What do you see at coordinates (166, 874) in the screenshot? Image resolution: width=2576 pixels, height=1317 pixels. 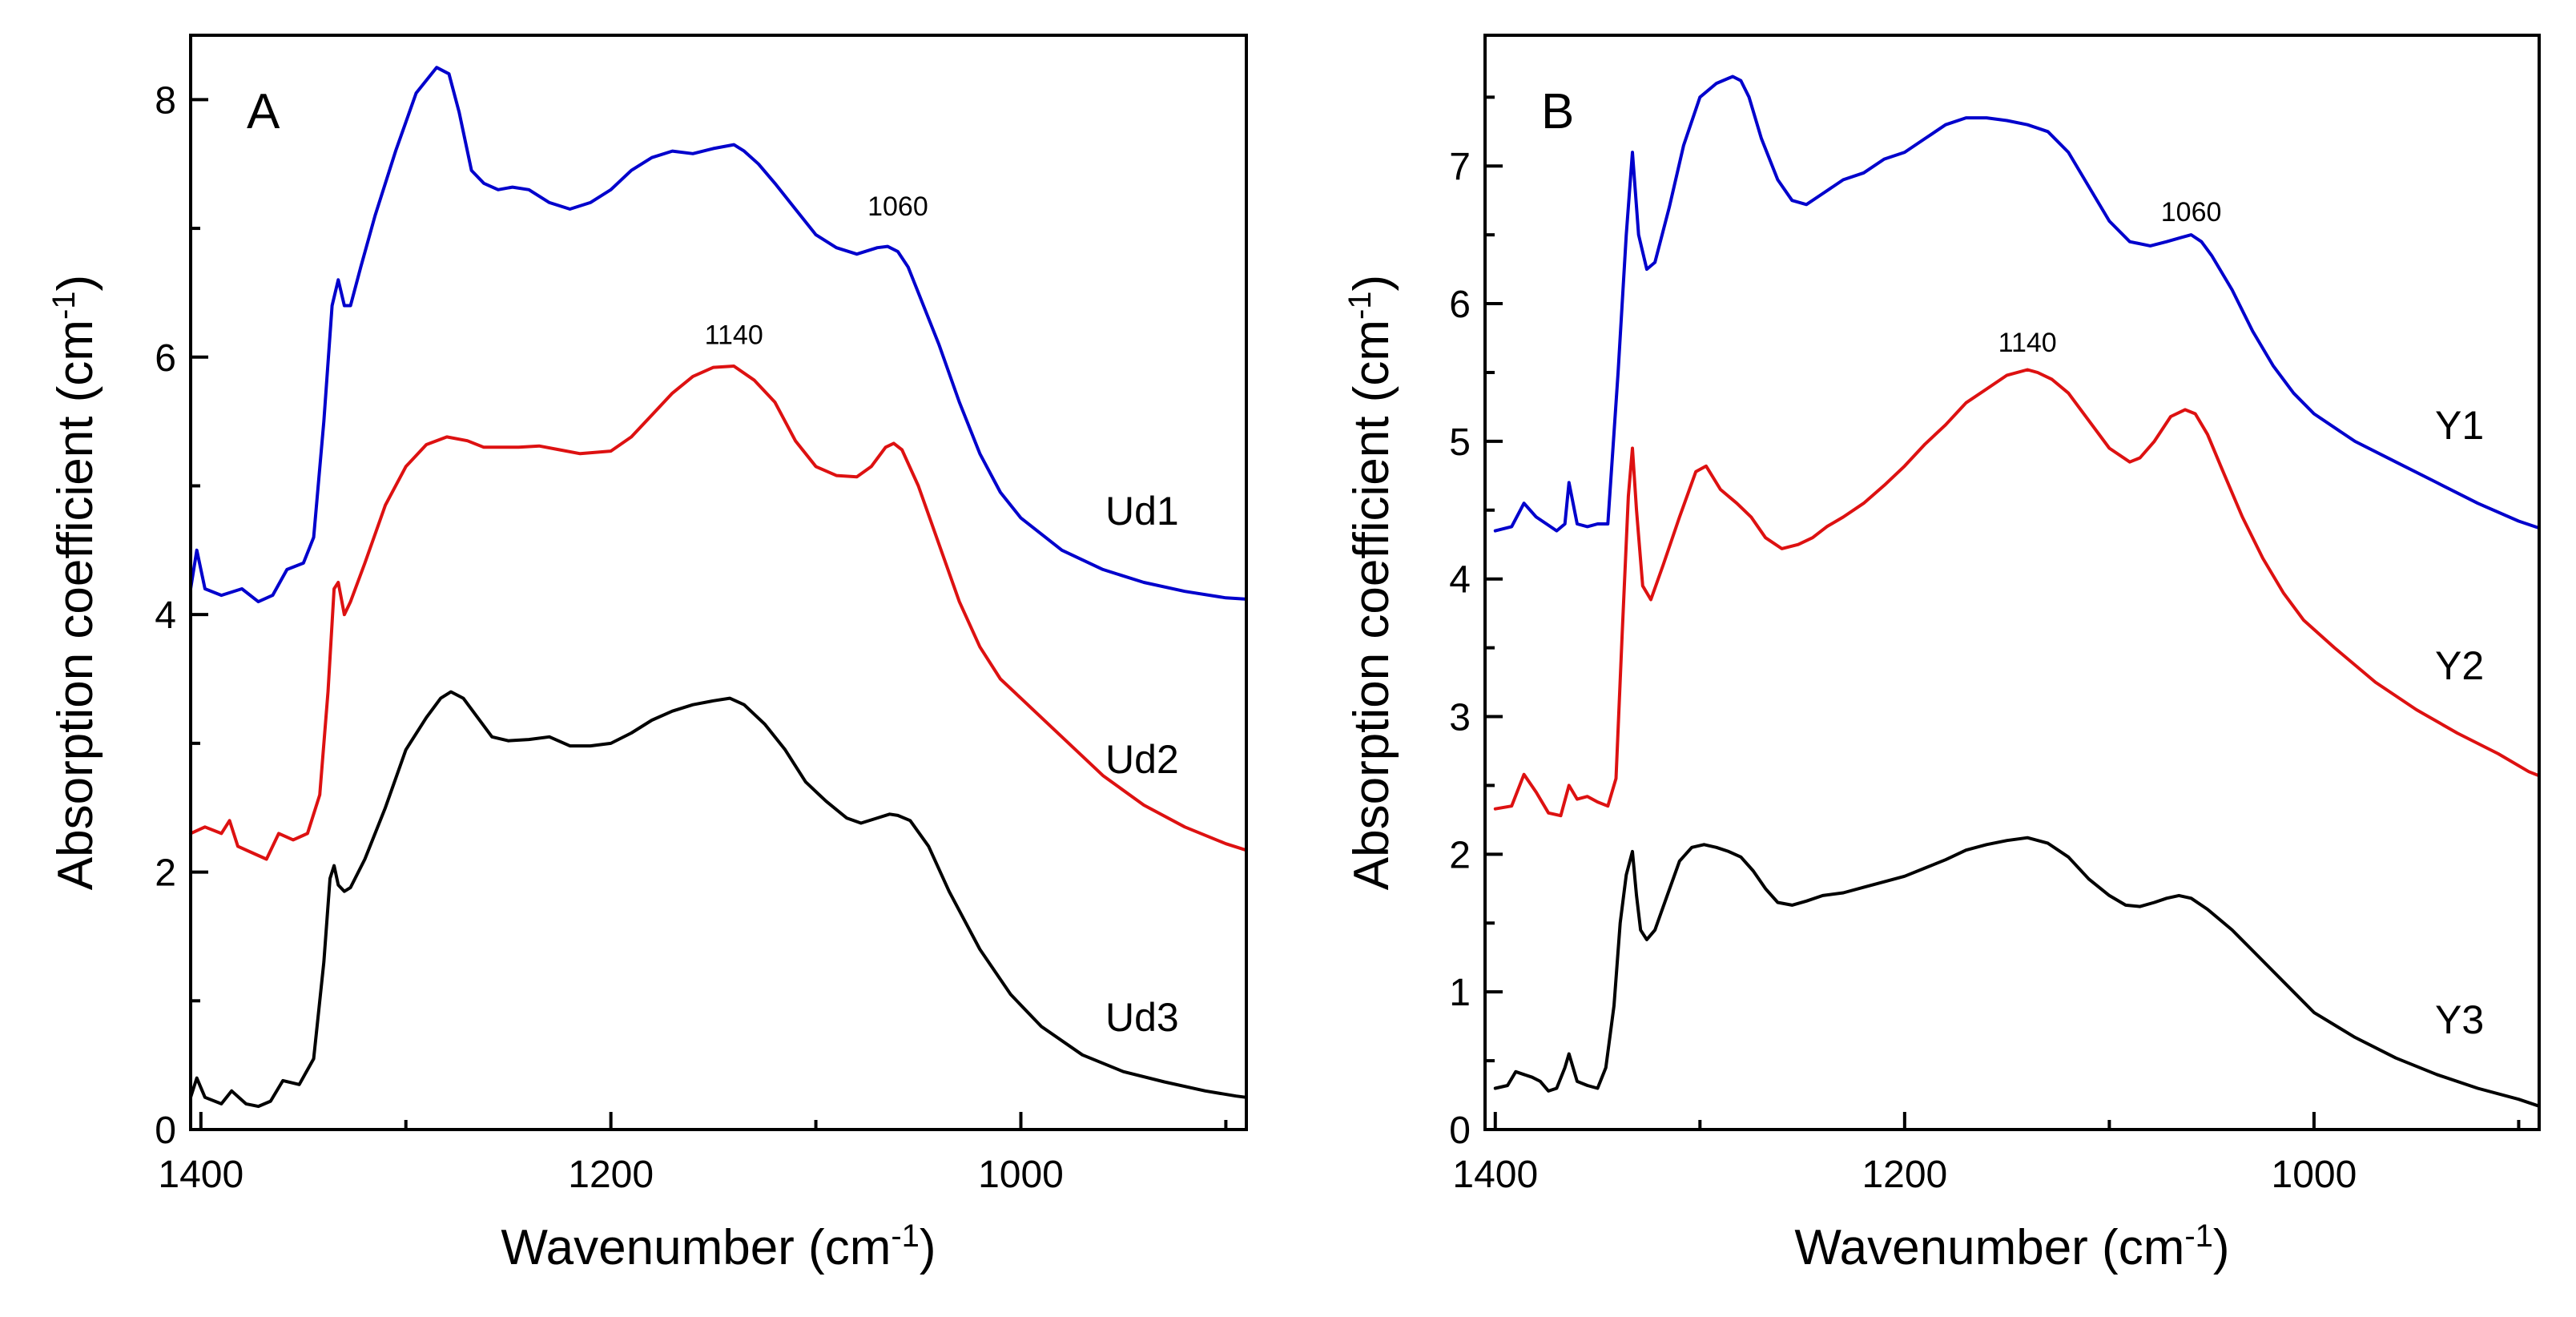 I see `panel-a-y-tick-label-2: 2` at bounding box center [166, 874].